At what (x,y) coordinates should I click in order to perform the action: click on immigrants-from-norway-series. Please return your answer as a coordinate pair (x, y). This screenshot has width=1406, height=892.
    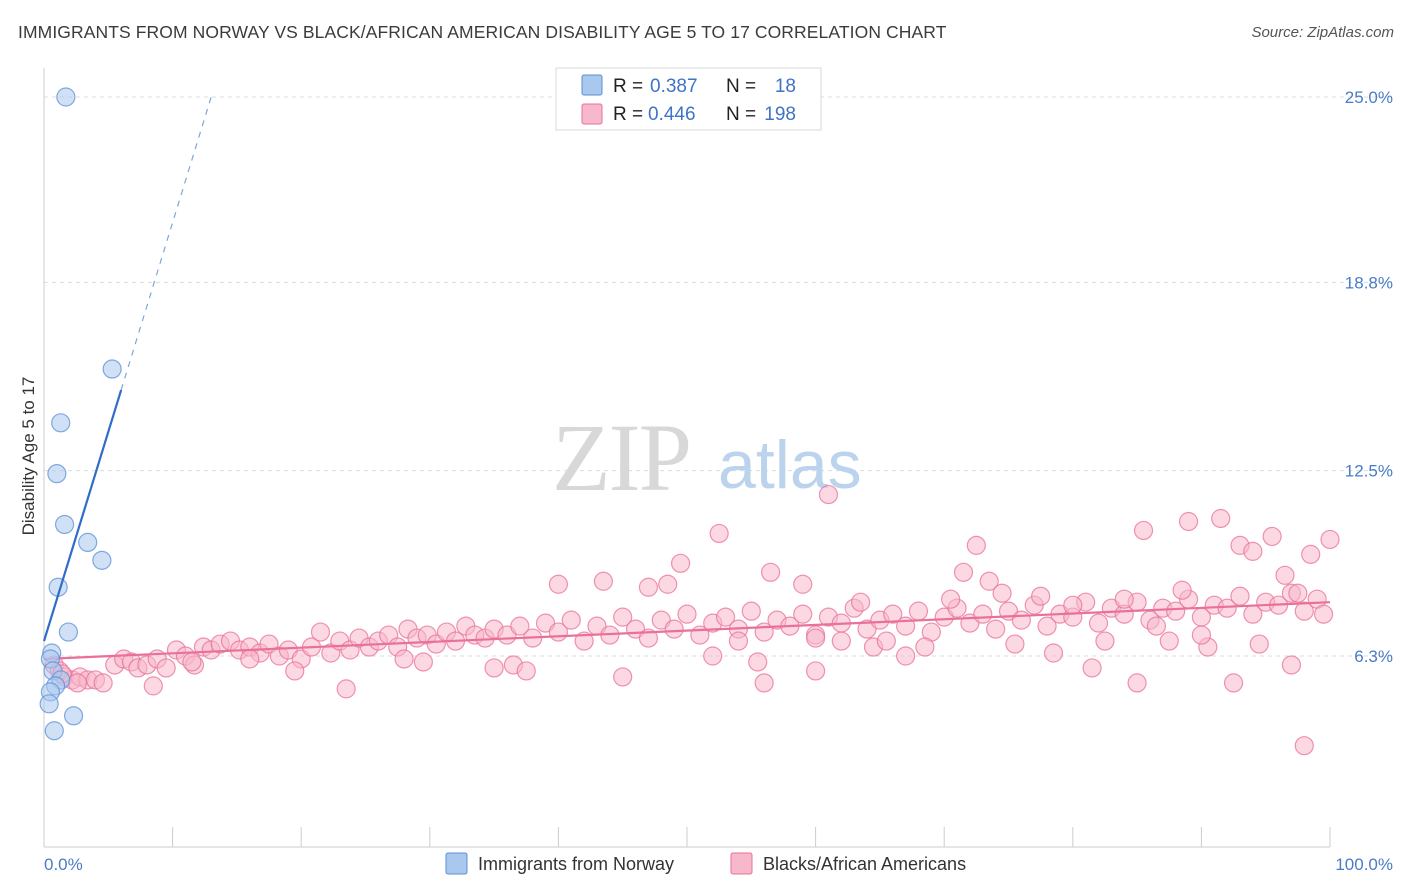
    Looking at the image, I should click on (80, 414).